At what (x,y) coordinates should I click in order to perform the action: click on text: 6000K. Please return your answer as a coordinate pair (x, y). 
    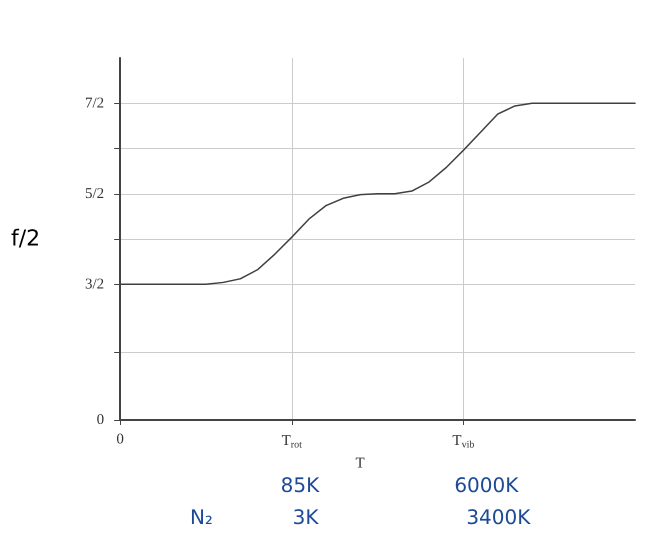
    Looking at the image, I should click on (487, 485).